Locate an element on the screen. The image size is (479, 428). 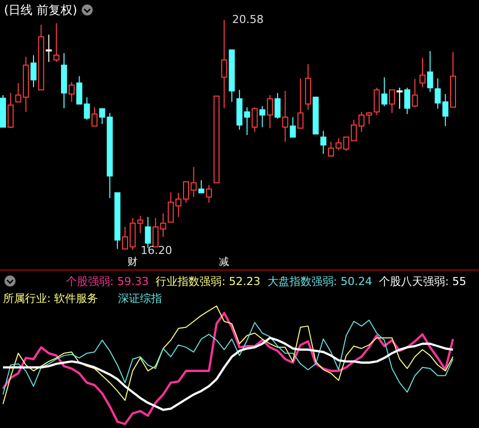
text: 所属行业: 软件服务 is located at coordinates (50, 298).